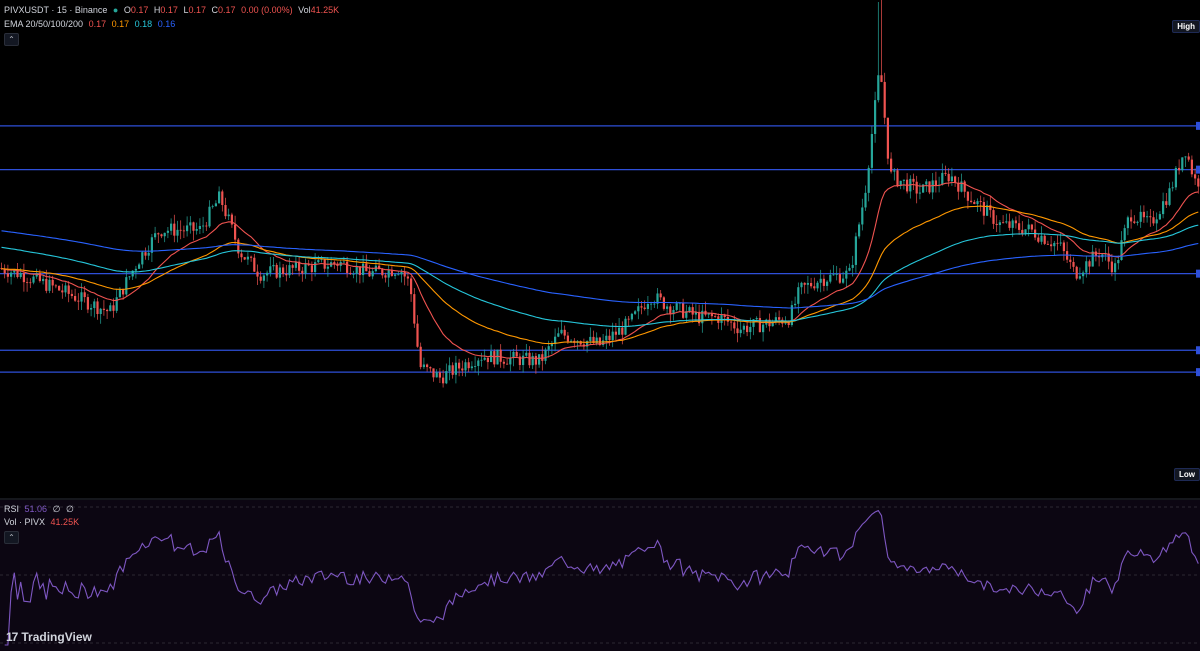 The height and width of the screenshot is (651, 1200). I want to click on collapse-pane-button: ⌃, so click(11, 537).